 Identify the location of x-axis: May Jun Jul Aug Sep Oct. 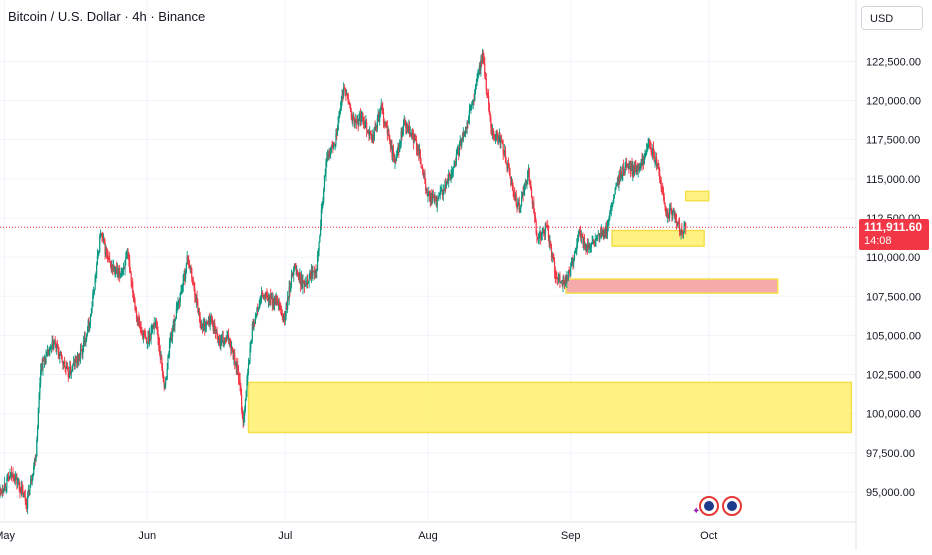
(428, 531).